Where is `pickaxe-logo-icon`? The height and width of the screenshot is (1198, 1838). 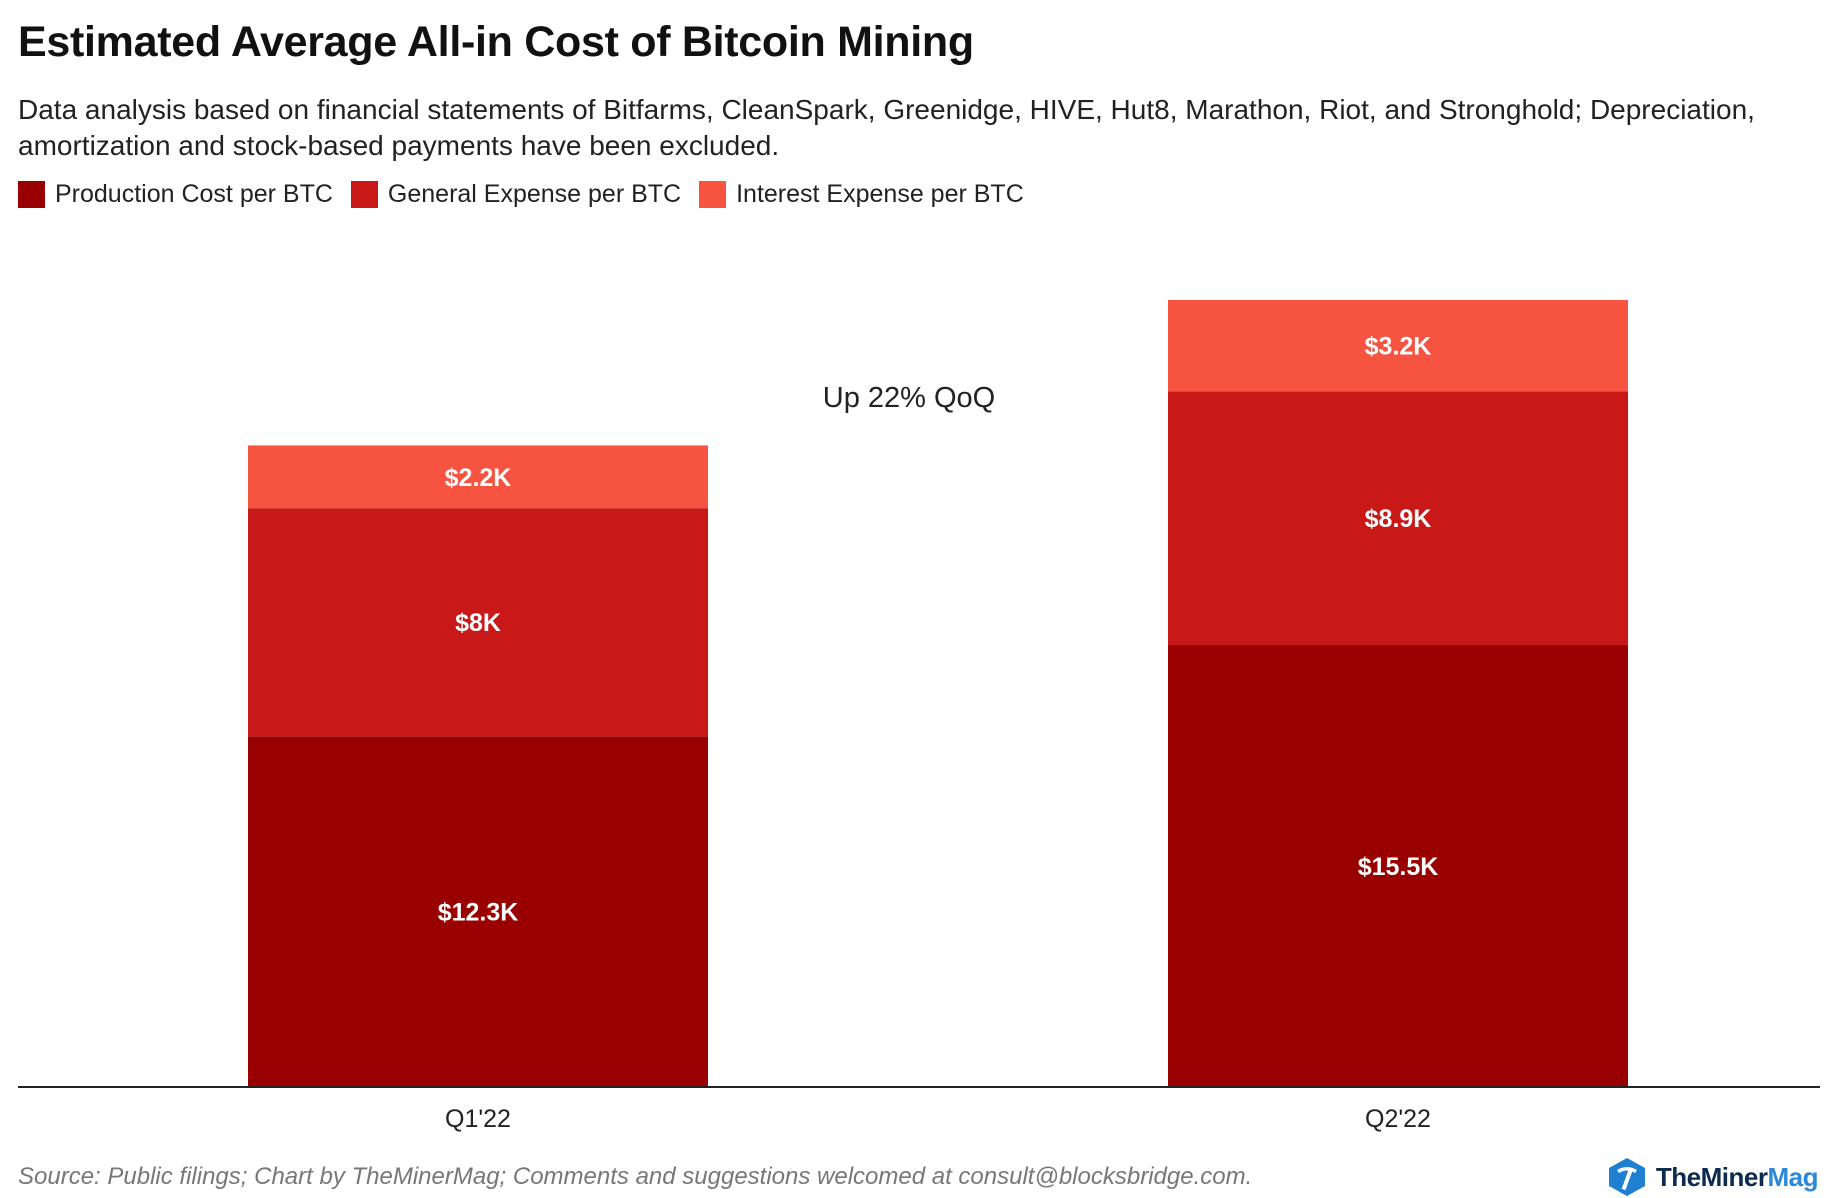
pickaxe-logo-icon is located at coordinates (1626, 1177).